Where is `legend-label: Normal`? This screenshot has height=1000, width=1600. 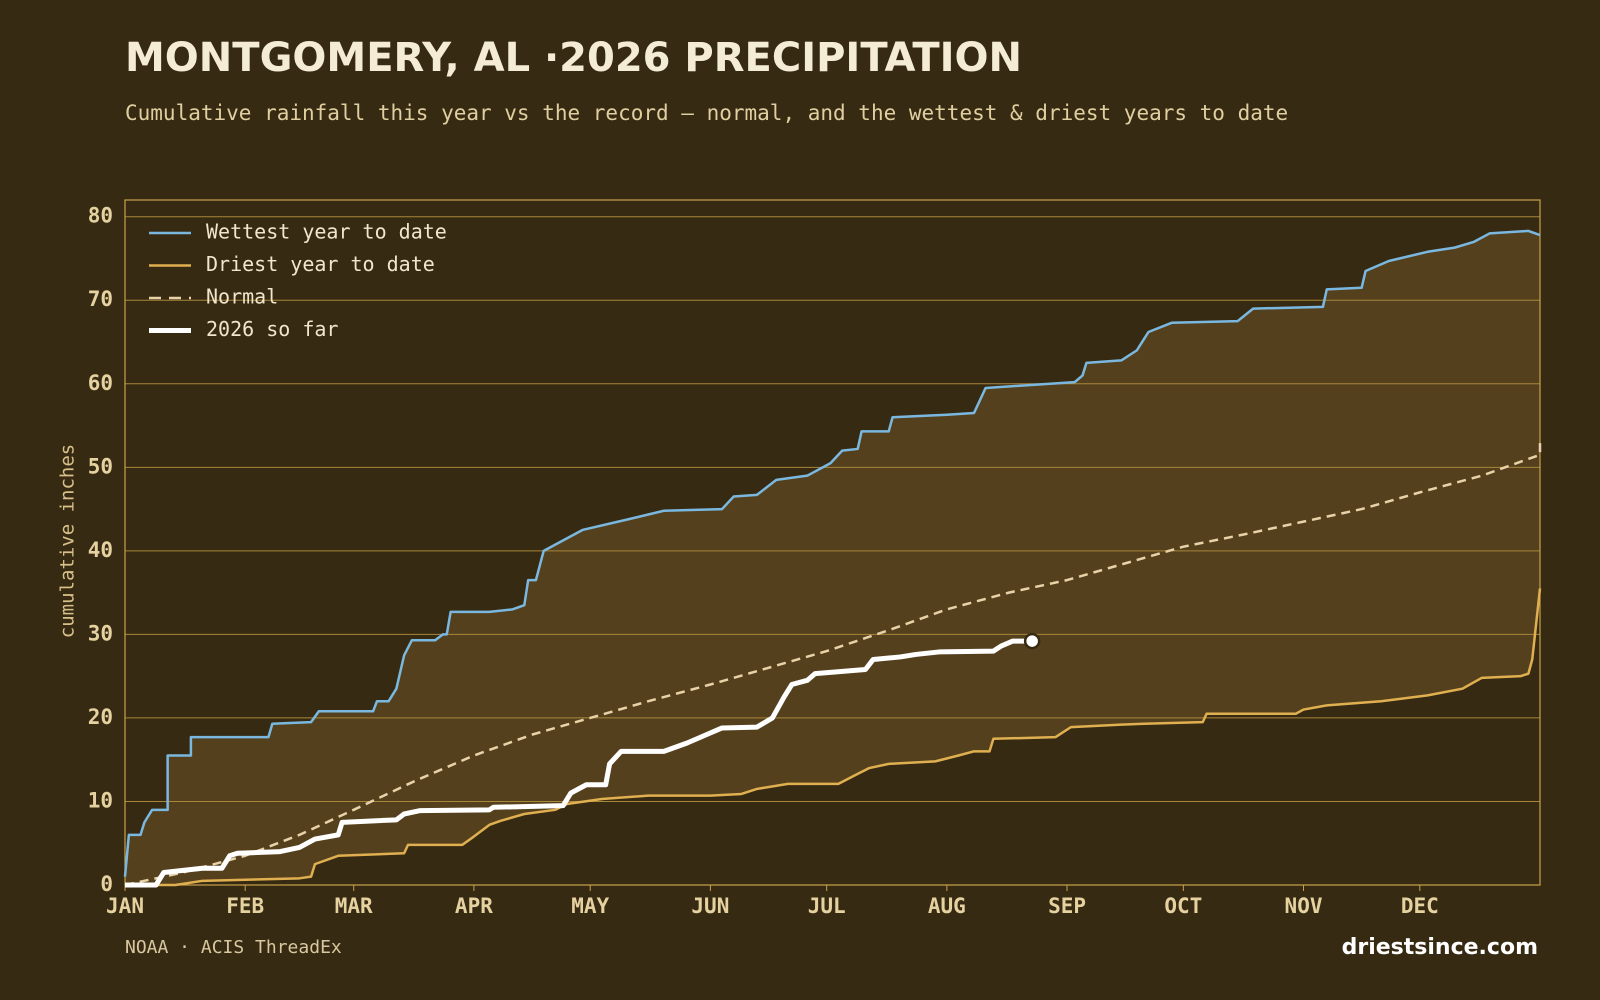
legend-label: Normal is located at coordinates (242, 297).